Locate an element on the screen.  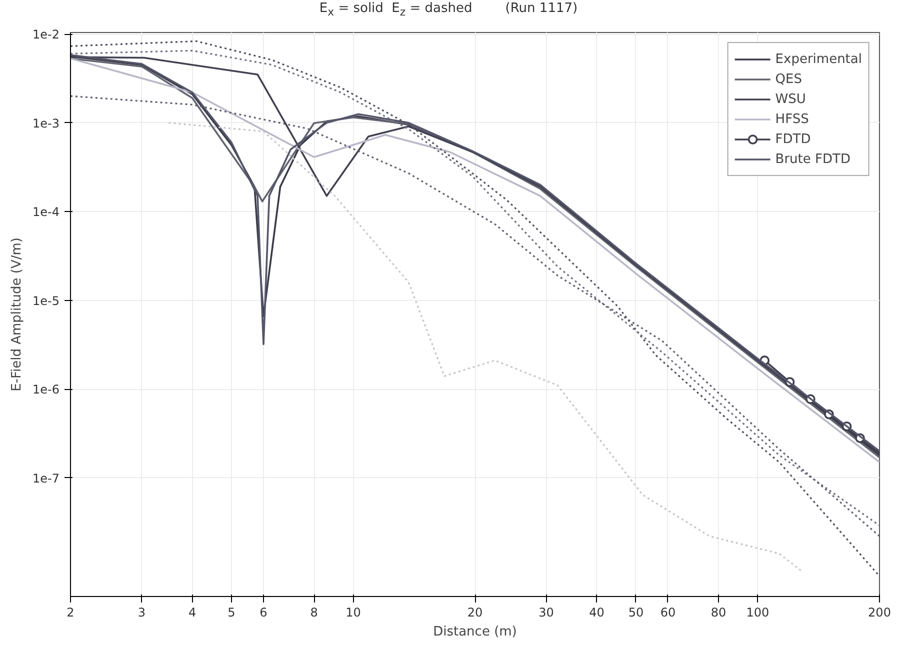
x-tick-label: 30 is located at coordinates (546, 613).